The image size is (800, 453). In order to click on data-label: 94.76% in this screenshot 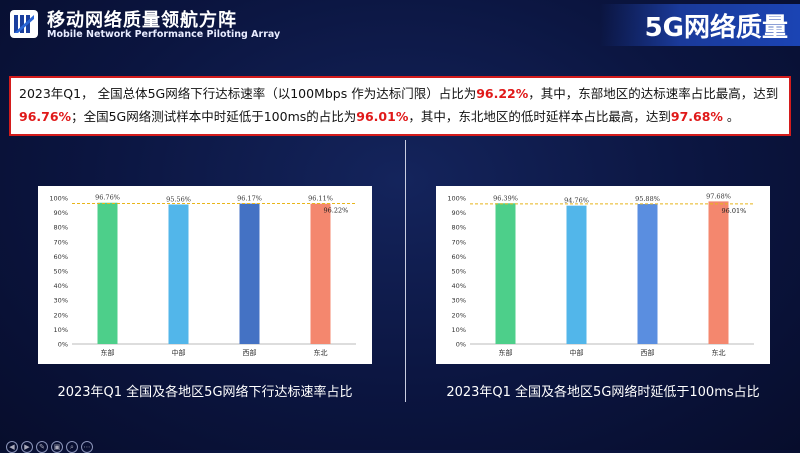, I will do `click(576, 201)`.